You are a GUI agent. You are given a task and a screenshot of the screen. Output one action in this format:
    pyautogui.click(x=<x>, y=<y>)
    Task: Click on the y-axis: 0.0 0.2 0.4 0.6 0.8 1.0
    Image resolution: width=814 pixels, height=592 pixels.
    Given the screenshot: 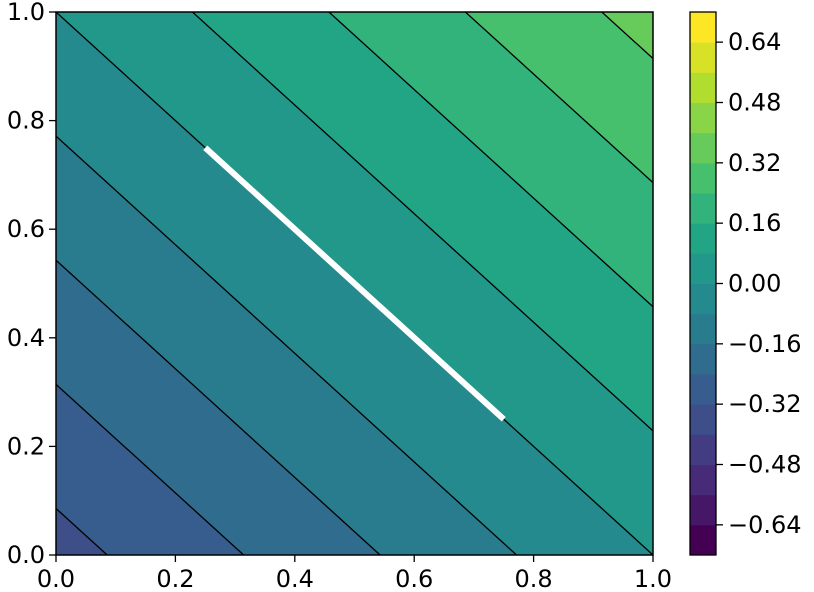 What is the action you would take?
    pyautogui.click(x=31, y=284)
    